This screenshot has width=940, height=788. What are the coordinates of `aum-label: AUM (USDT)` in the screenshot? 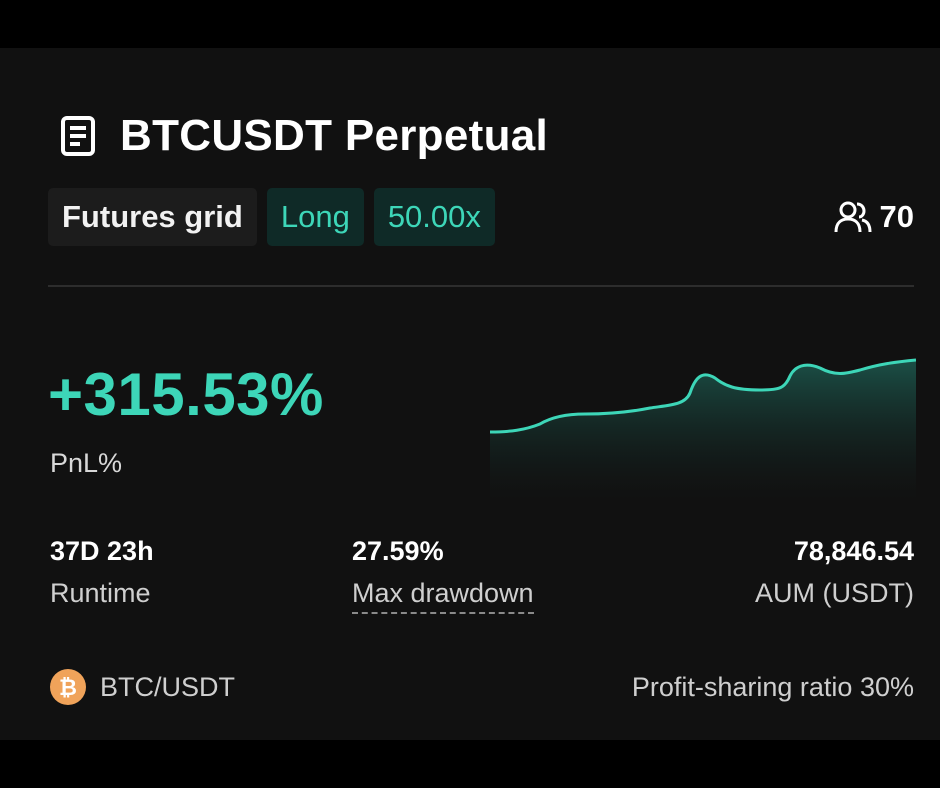 It's located at (834, 593).